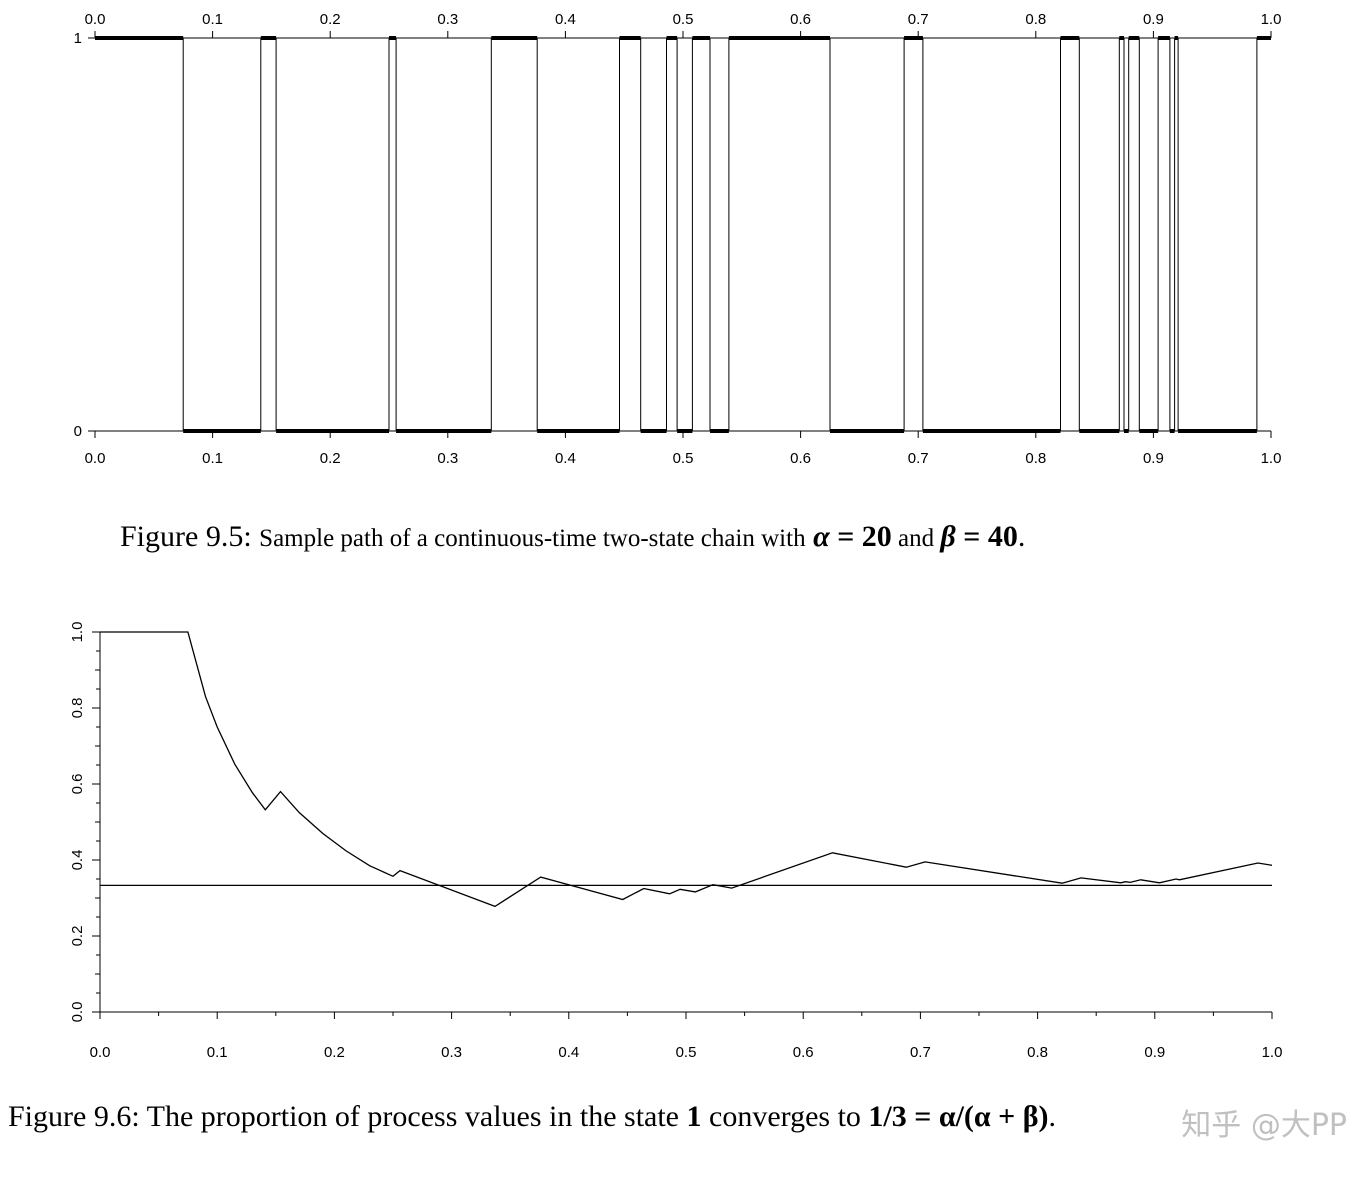 Image resolution: width=1367 pixels, height=1179 pixels. What do you see at coordinates (447, 458) in the screenshot?
I see `x-tick-label-bottom: 0.3` at bounding box center [447, 458].